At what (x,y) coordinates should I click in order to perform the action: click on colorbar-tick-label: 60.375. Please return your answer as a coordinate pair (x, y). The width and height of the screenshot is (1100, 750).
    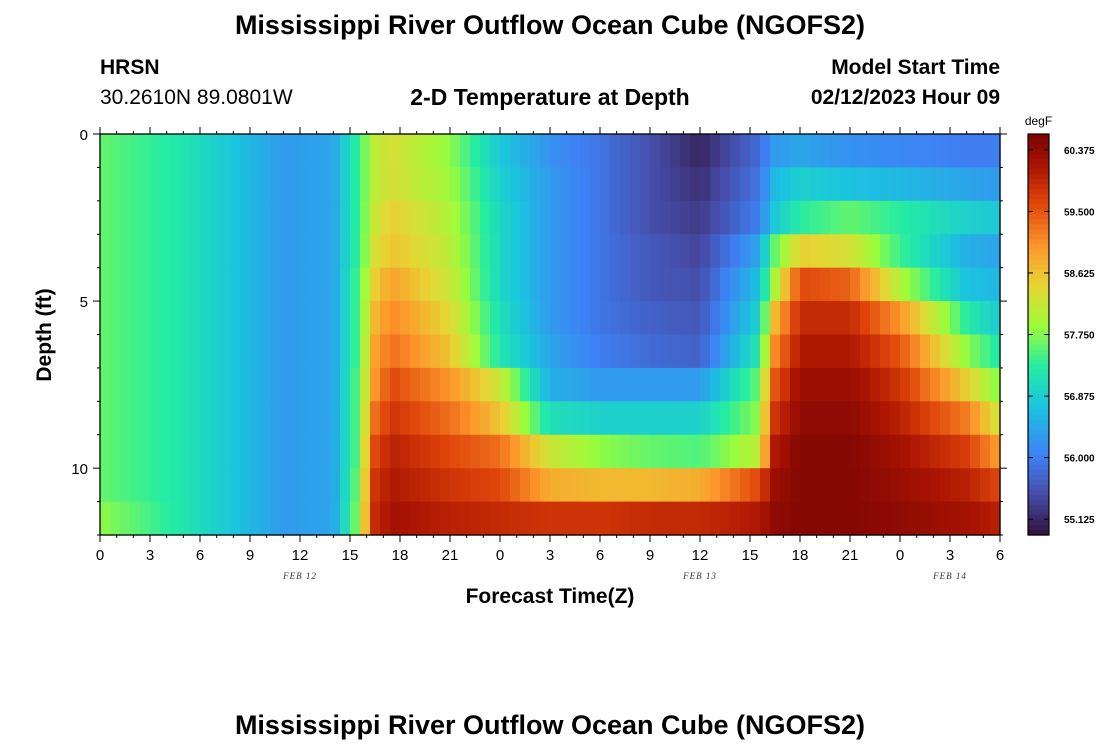
    Looking at the image, I should click on (1079, 151).